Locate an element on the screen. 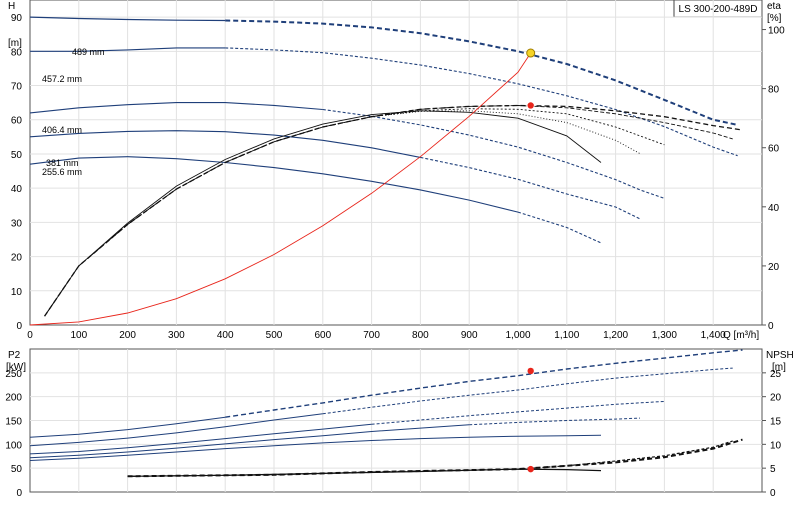  top-left-tick-label: 20 is located at coordinates (17, 258).